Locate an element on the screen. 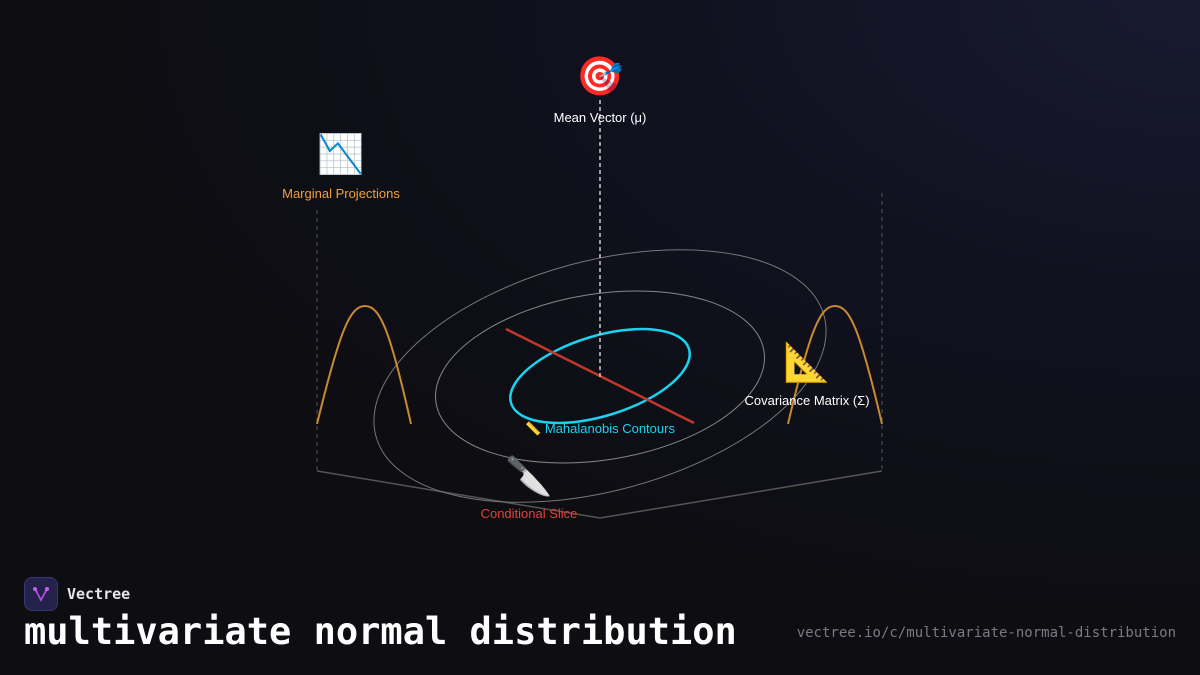 The width and height of the screenshot is (1200, 675). mahalanobis-contours-label: 📏 Mahalanobis Contours is located at coordinates (600, 429).